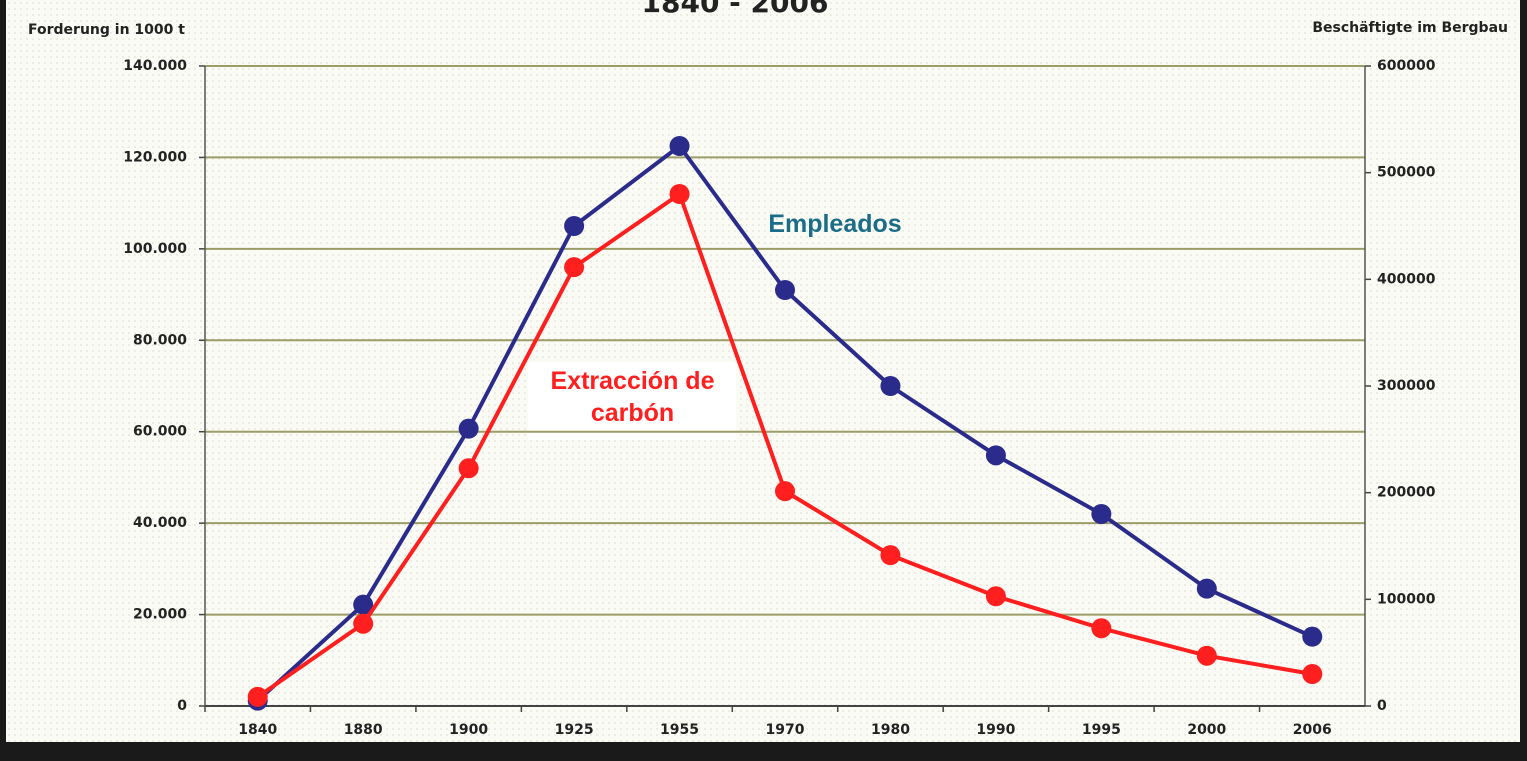 This screenshot has height=761, width=1527. What do you see at coordinates (995, 730) in the screenshot?
I see `x-tick-label: 1990` at bounding box center [995, 730].